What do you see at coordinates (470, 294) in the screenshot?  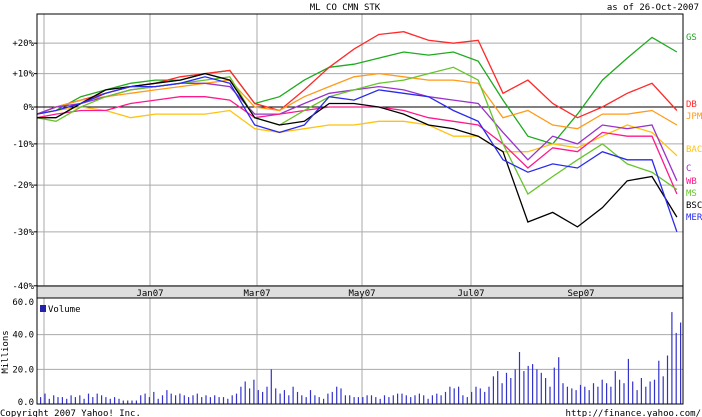 I see `x-tick-label: Jul07` at bounding box center [470, 294].